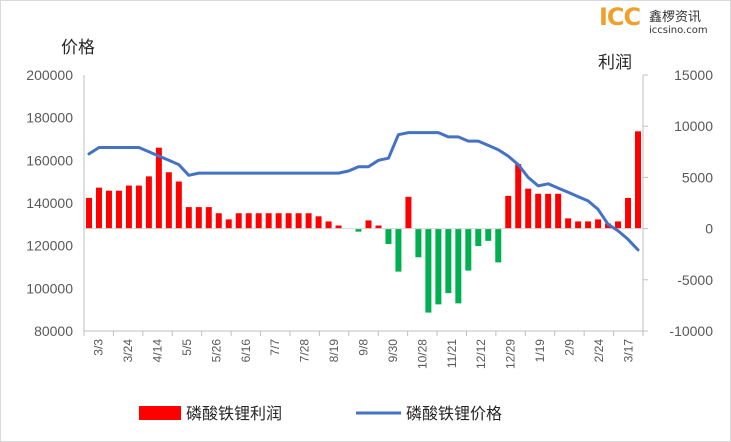 Image resolution: width=731 pixels, height=442 pixels. What do you see at coordinates (305, 351) in the screenshot?
I see `x-tick-label: 7/28` at bounding box center [305, 351].